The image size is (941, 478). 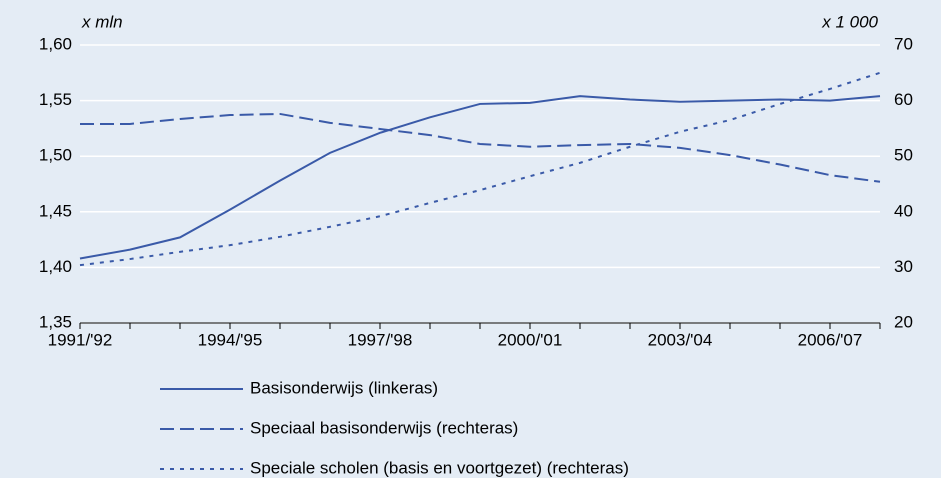 What do you see at coordinates (102, 21) in the screenshot?
I see `y-axis-label: x mln` at bounding box center [102, 21].